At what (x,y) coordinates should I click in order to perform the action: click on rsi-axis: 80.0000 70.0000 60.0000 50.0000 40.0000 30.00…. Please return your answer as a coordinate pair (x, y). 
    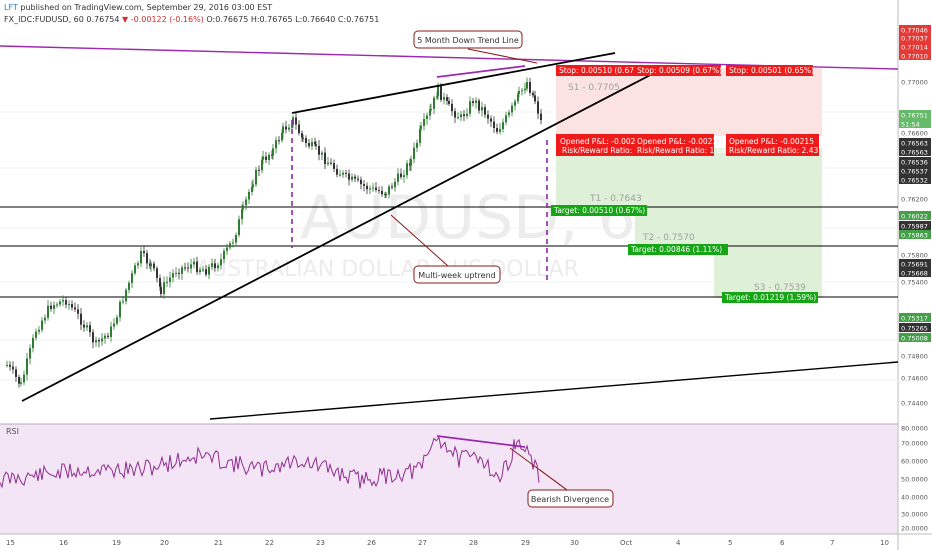
    Looking at the image, I should click on (914, 479).